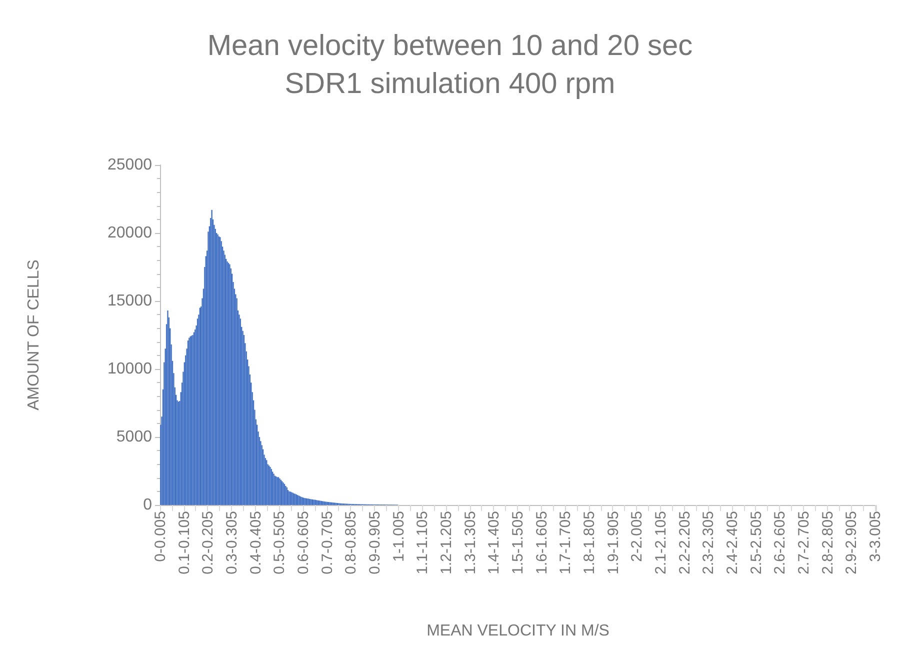 Image resolution: width=900 pixels, height=655 pixels. I want to click on y-tick-label: 15000, so click(130, 301).